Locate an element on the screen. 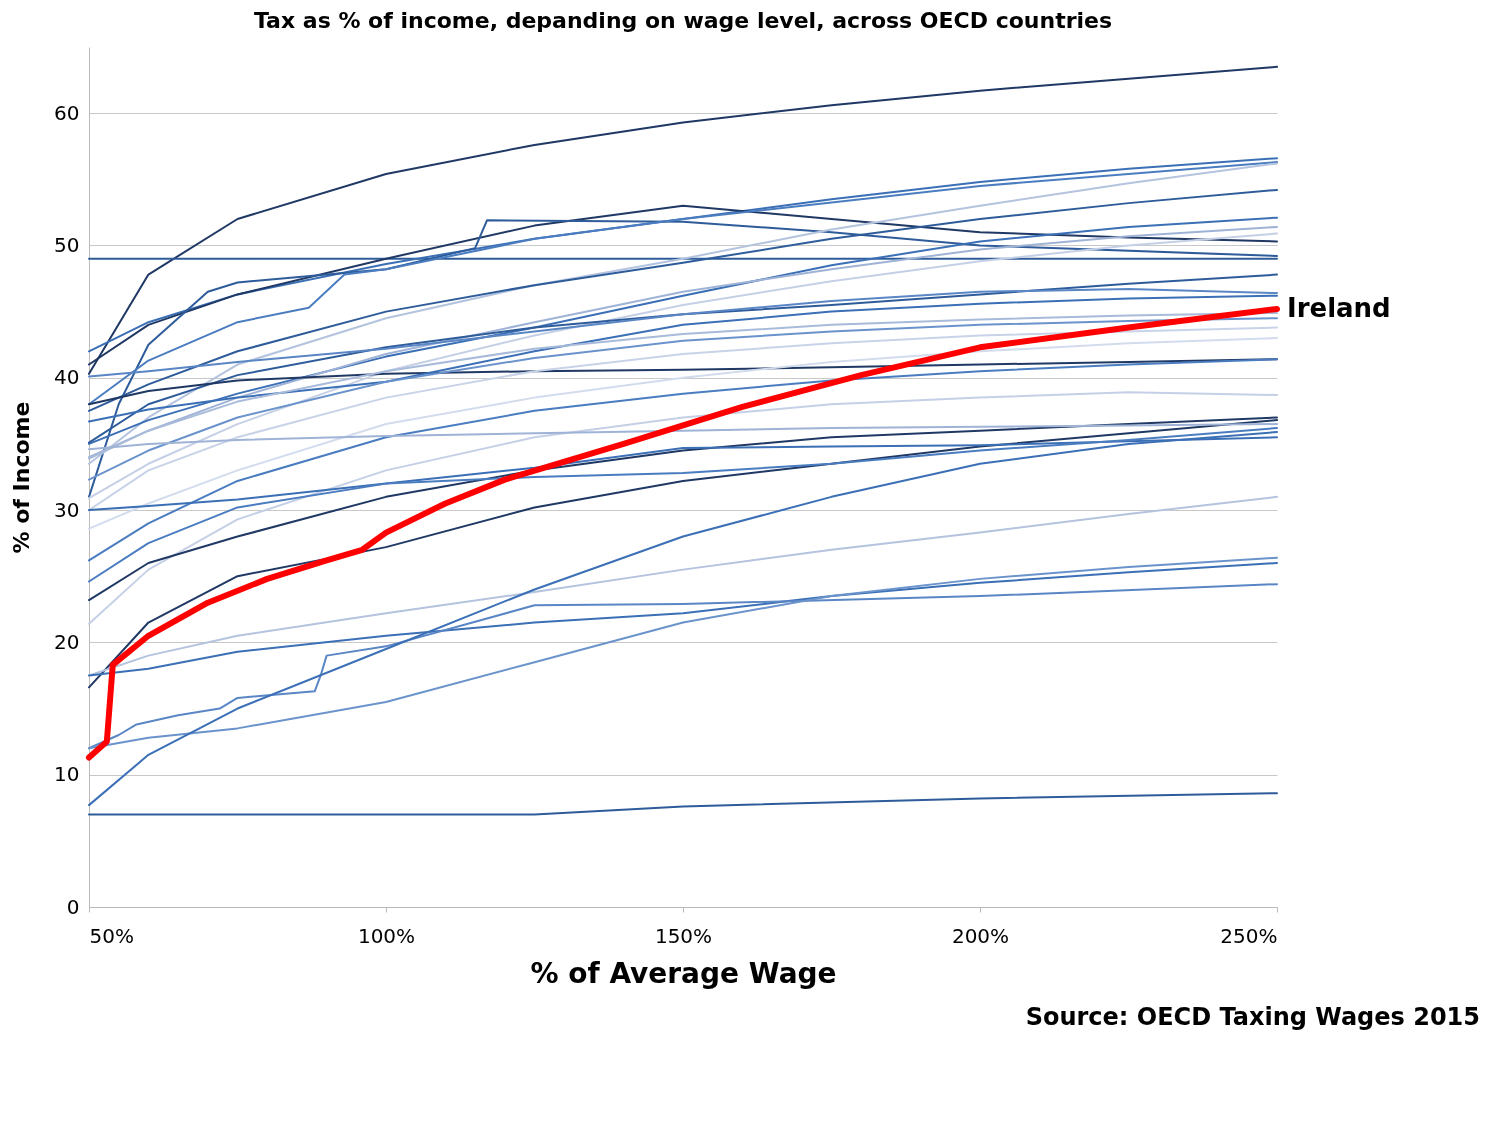 The image size is (1512, 1125). y-tick-label: 0 is located at coordinates (73, 906).